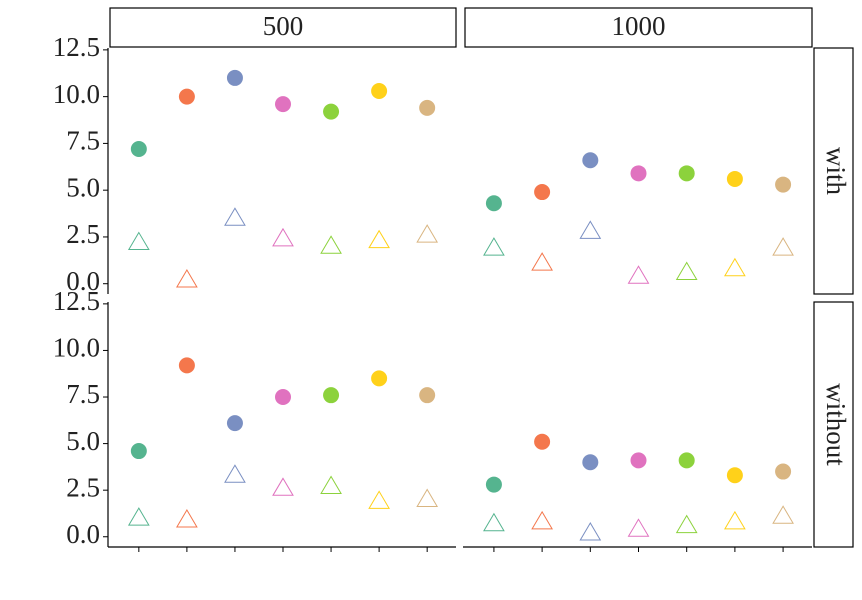 The width and height of the screenshot is (862, 600). I want to click on strip-label: 500, so click(283, 26).